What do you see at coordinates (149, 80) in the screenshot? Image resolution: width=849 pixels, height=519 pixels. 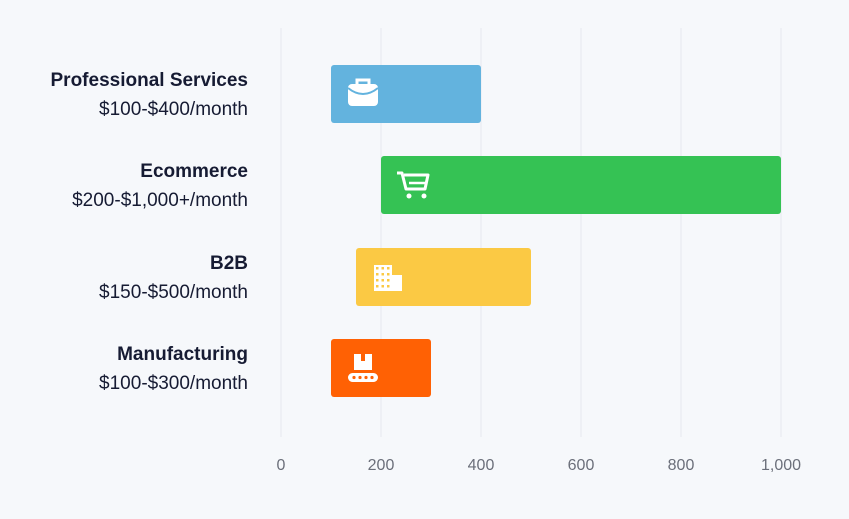 I see `category-name: Professional Services` at bounding box center [149, 80].